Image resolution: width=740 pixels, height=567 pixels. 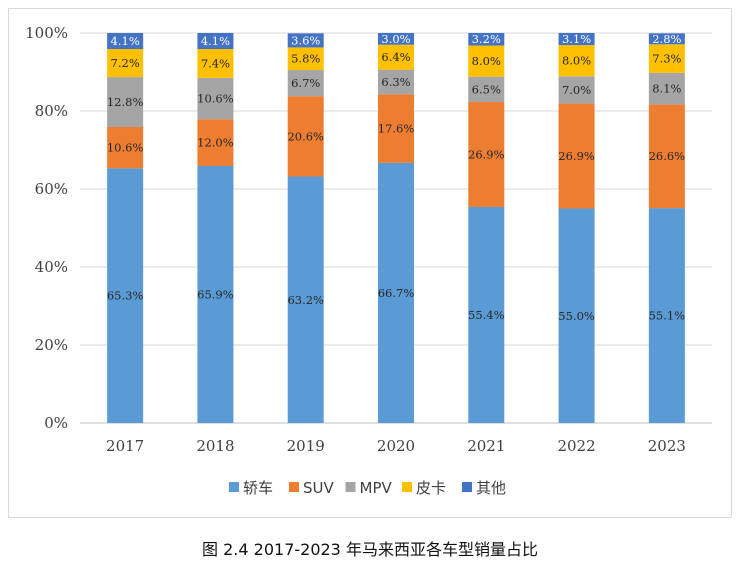 What do you see at coordinates (51, 189) in the screenshot?
I see `y-tick-label: 60%` at bounding box center [51, 189].